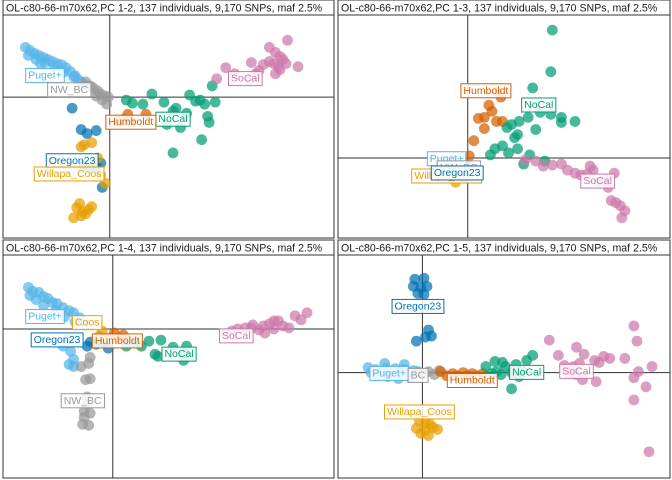 The height and width of the screenshot is (480, 672). I want to click on label-text: BC, so click(418, 375).